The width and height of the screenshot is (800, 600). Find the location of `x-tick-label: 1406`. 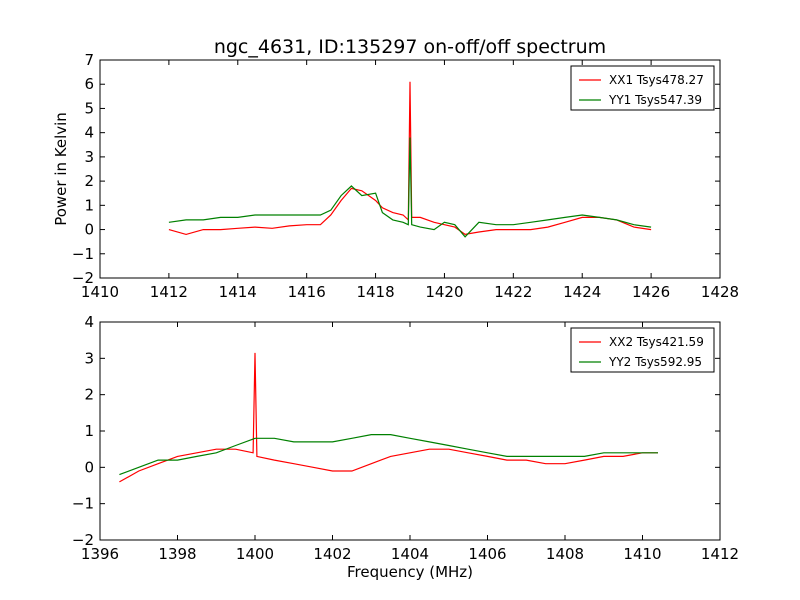

x-tick-label: 1406 is located at coordinates (487, 554).